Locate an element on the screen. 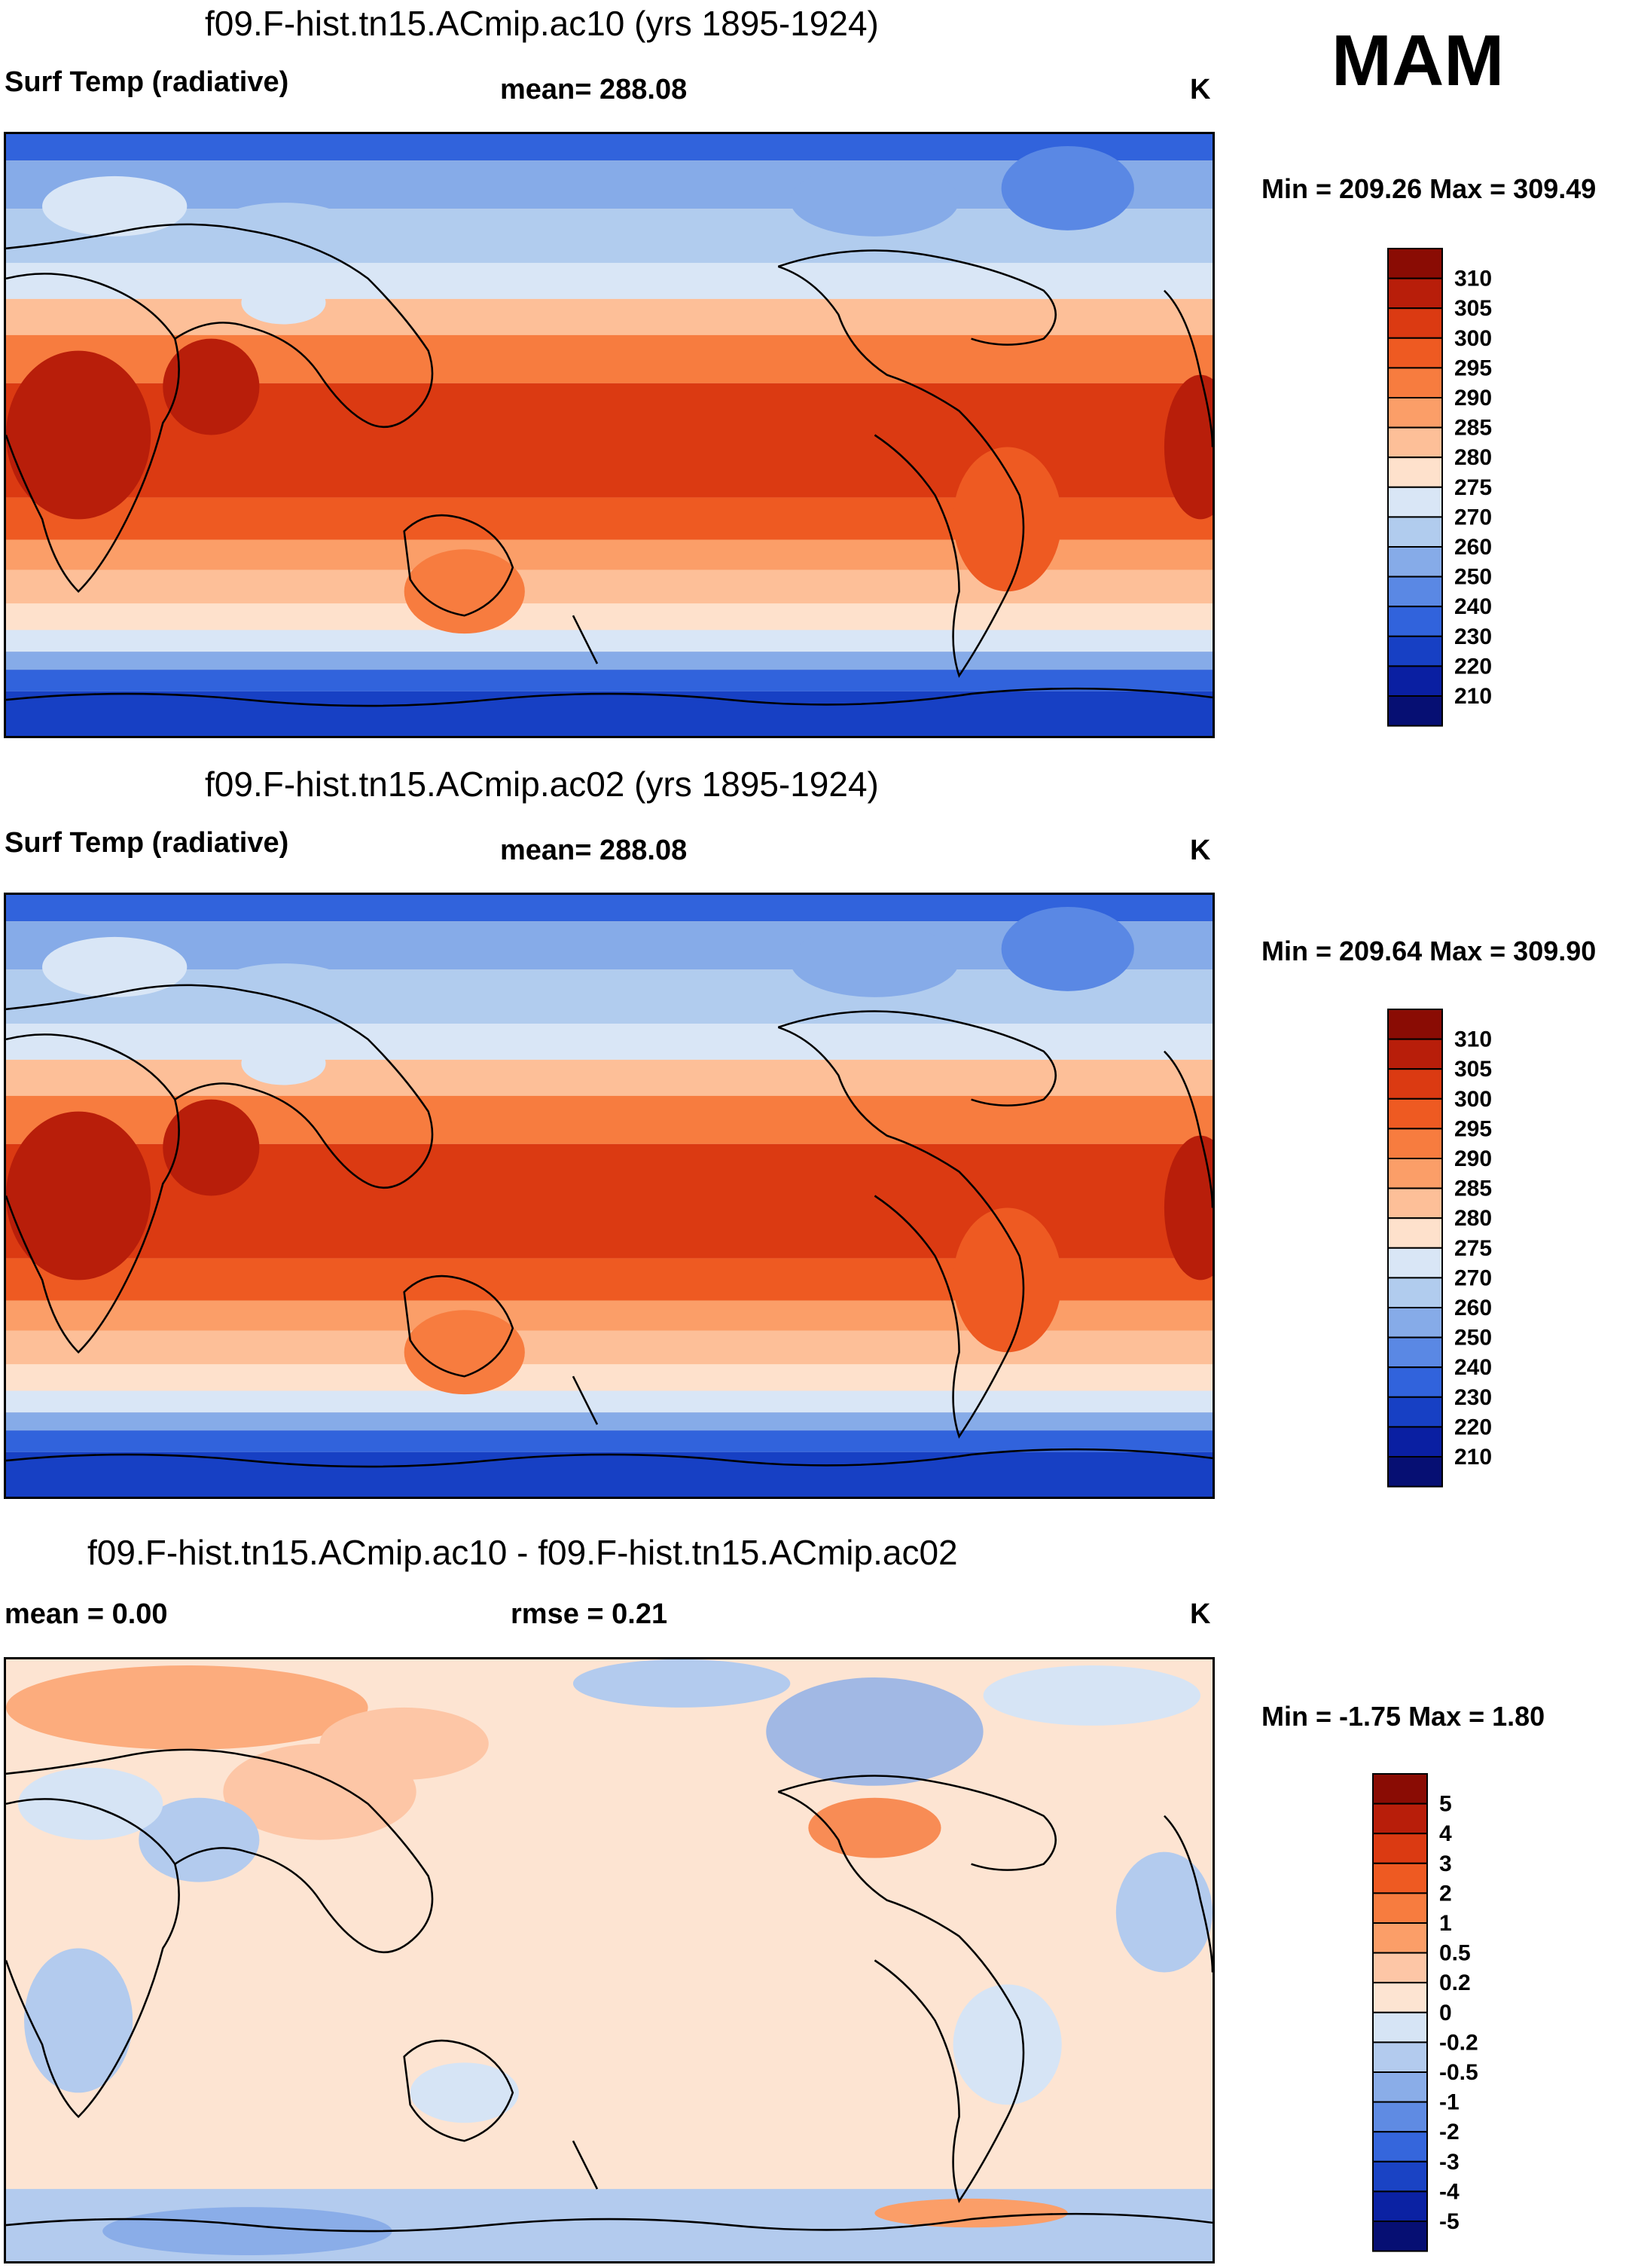  colorbar-tick-label: -3 is located at coordinates (1450, 2163).